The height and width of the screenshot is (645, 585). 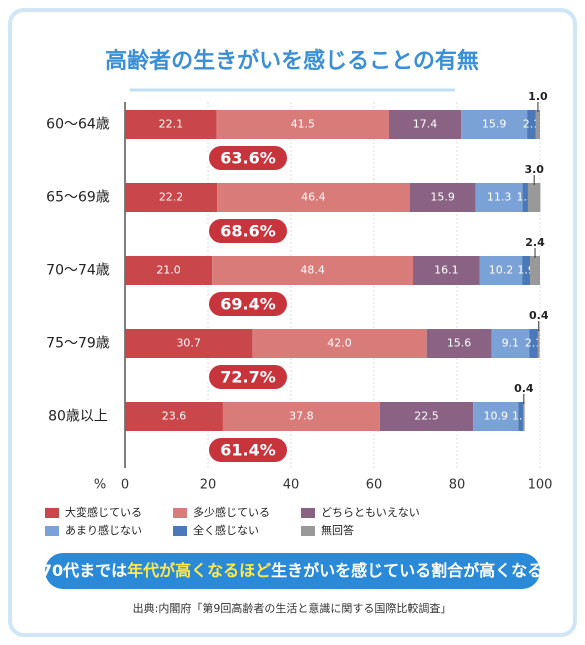 I want to click on y-tick-label: 75〜79歳, so click(x=78, y=344).